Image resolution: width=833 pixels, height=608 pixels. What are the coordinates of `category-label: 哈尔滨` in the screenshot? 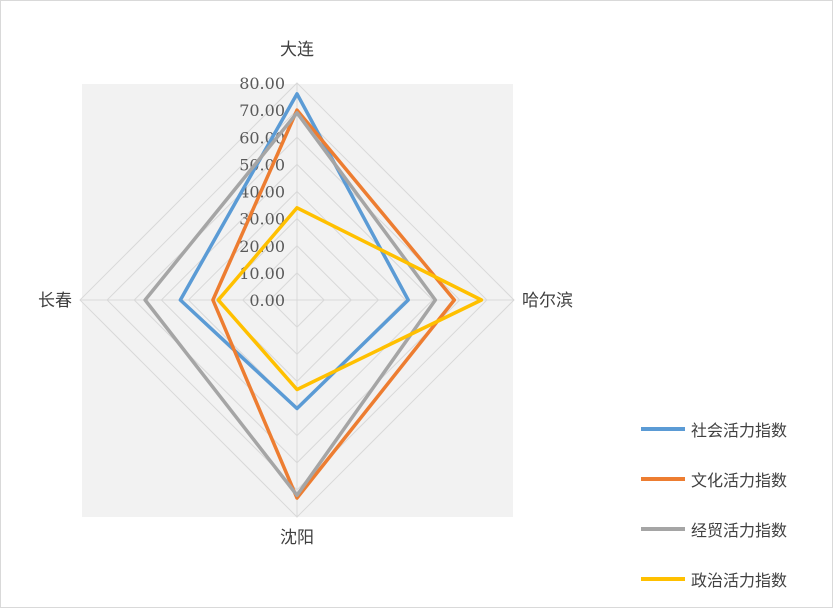 It's located at (547, 301).